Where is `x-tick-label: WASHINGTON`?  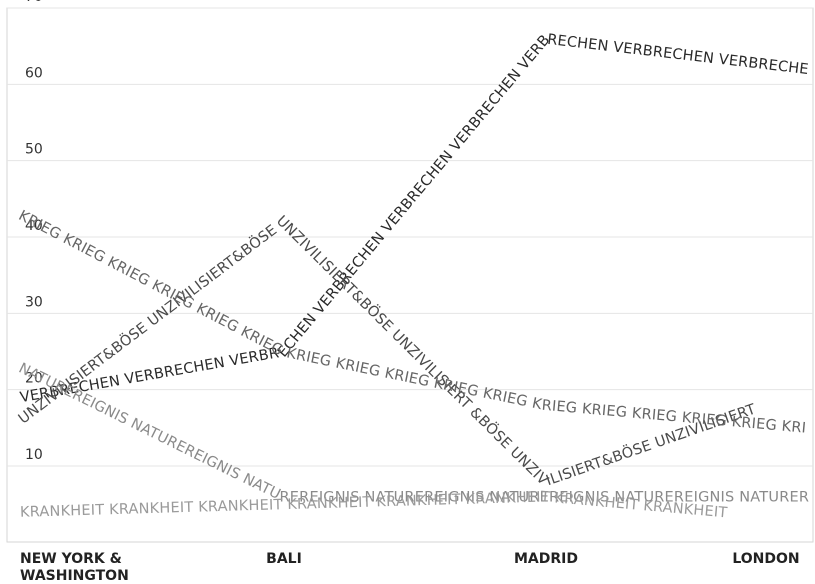
x-tick-label: WASHINGTON is located at coordinates (74, 576).